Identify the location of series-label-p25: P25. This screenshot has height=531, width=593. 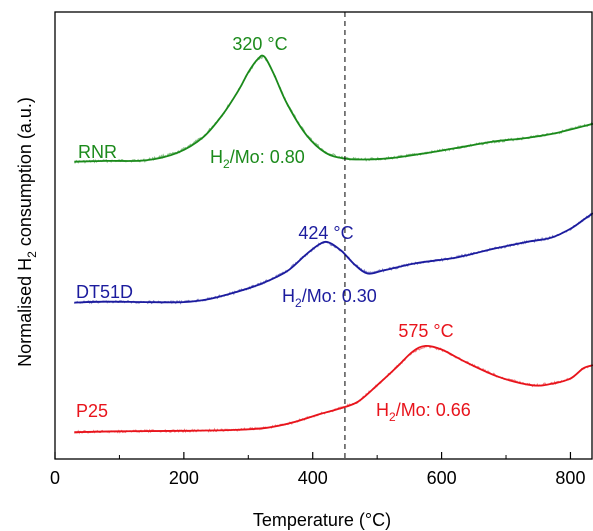
(92, 411).